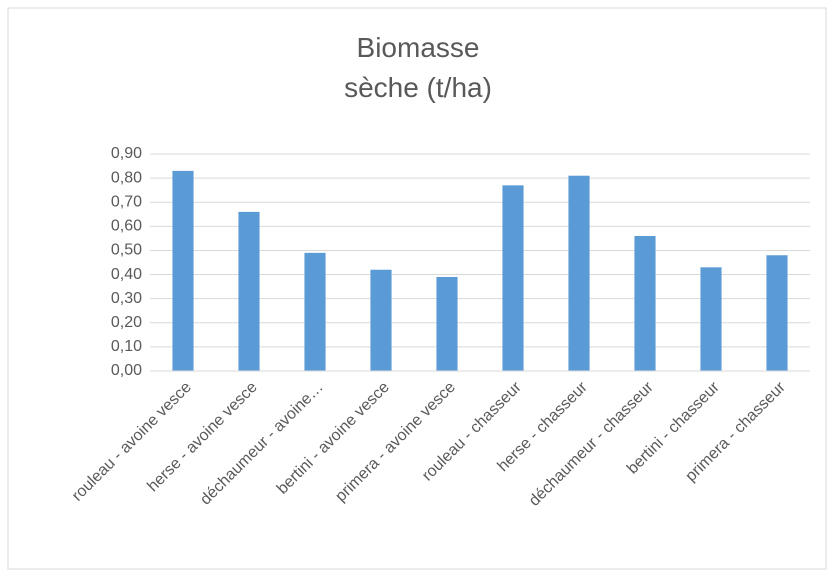  Describe the element at coordinates (126, 274) in the screenshot. I see `y-tick-label: 0,40` at that location.